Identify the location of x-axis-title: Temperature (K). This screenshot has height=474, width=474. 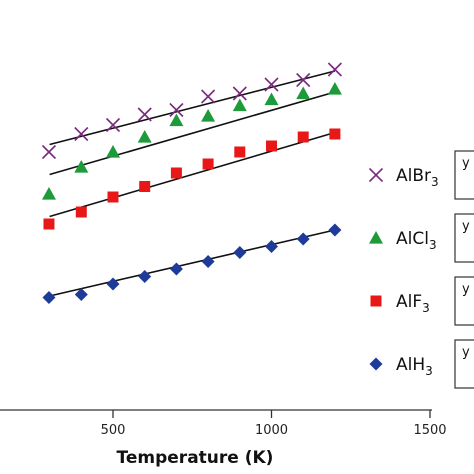
(195, 458).